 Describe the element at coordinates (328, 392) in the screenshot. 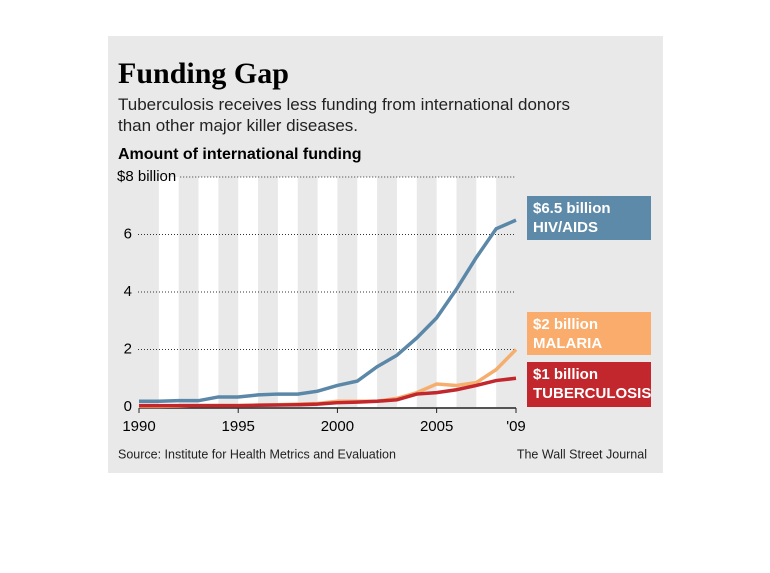

I see `series-line` at that location.